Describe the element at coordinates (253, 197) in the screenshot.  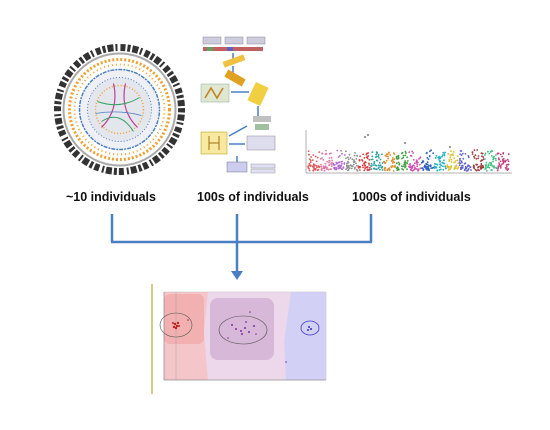
I see `label-100s-individuals: 100s of individuals` at that location.